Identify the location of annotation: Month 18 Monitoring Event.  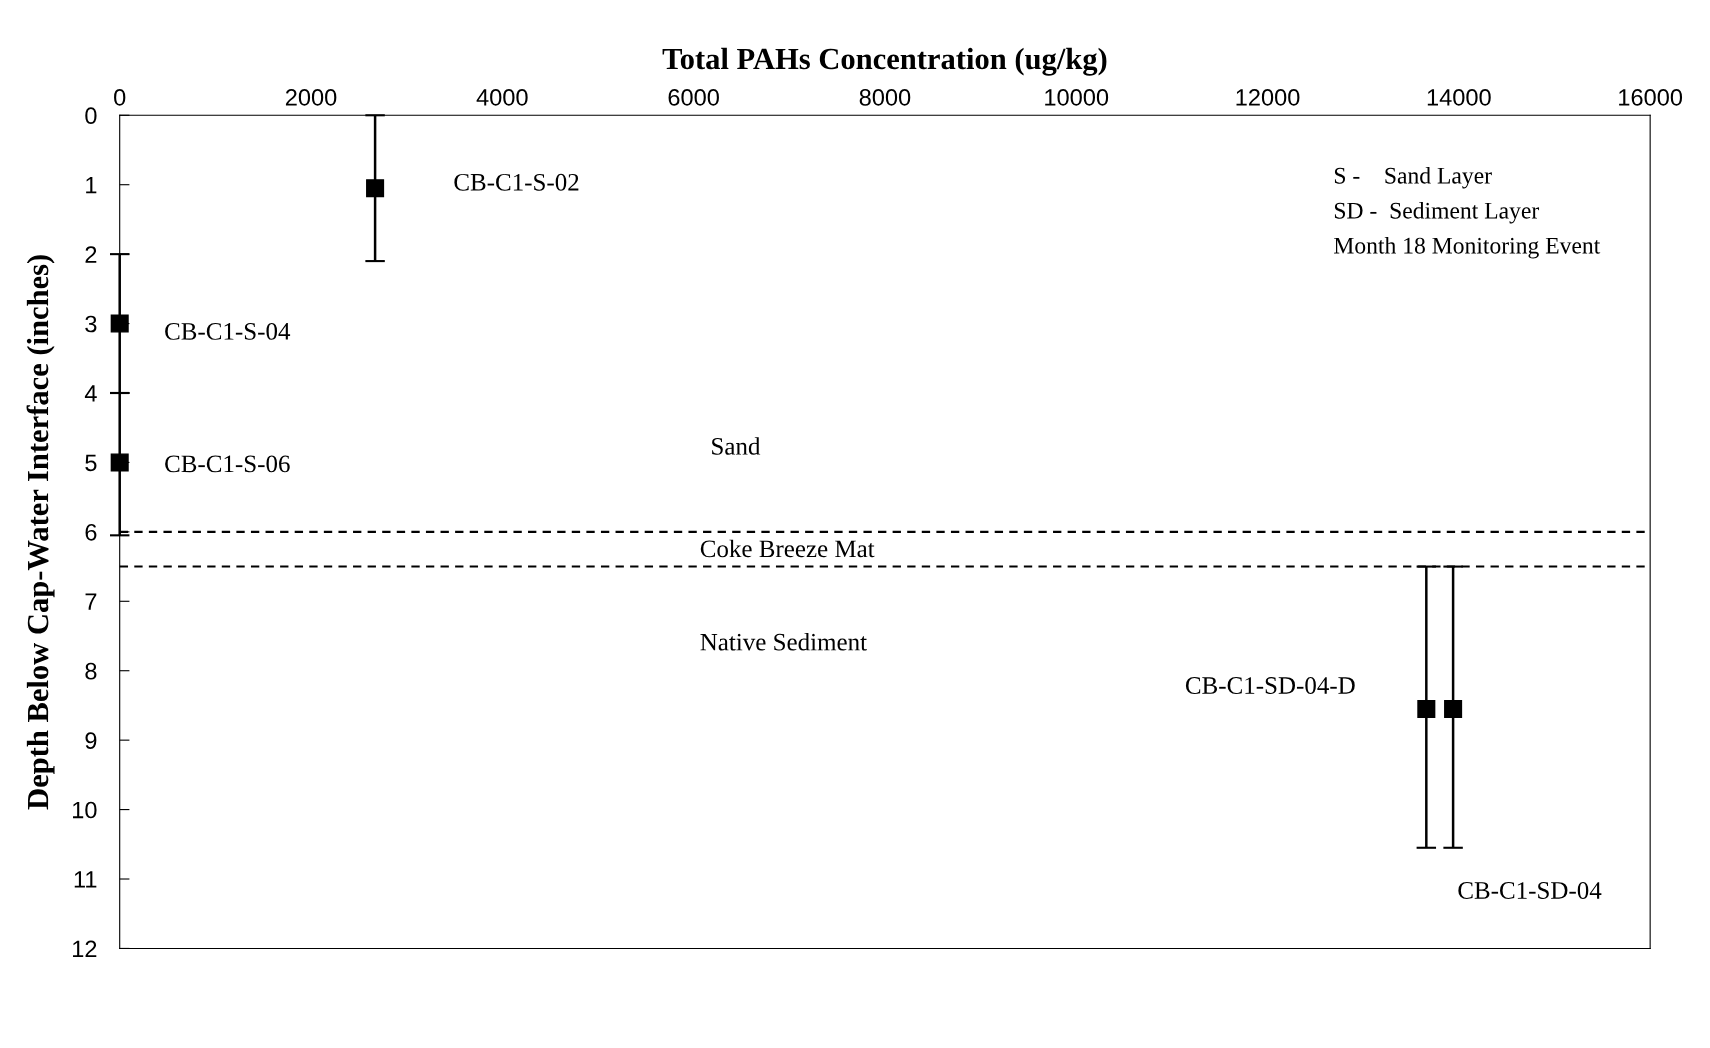
(1467, 248).